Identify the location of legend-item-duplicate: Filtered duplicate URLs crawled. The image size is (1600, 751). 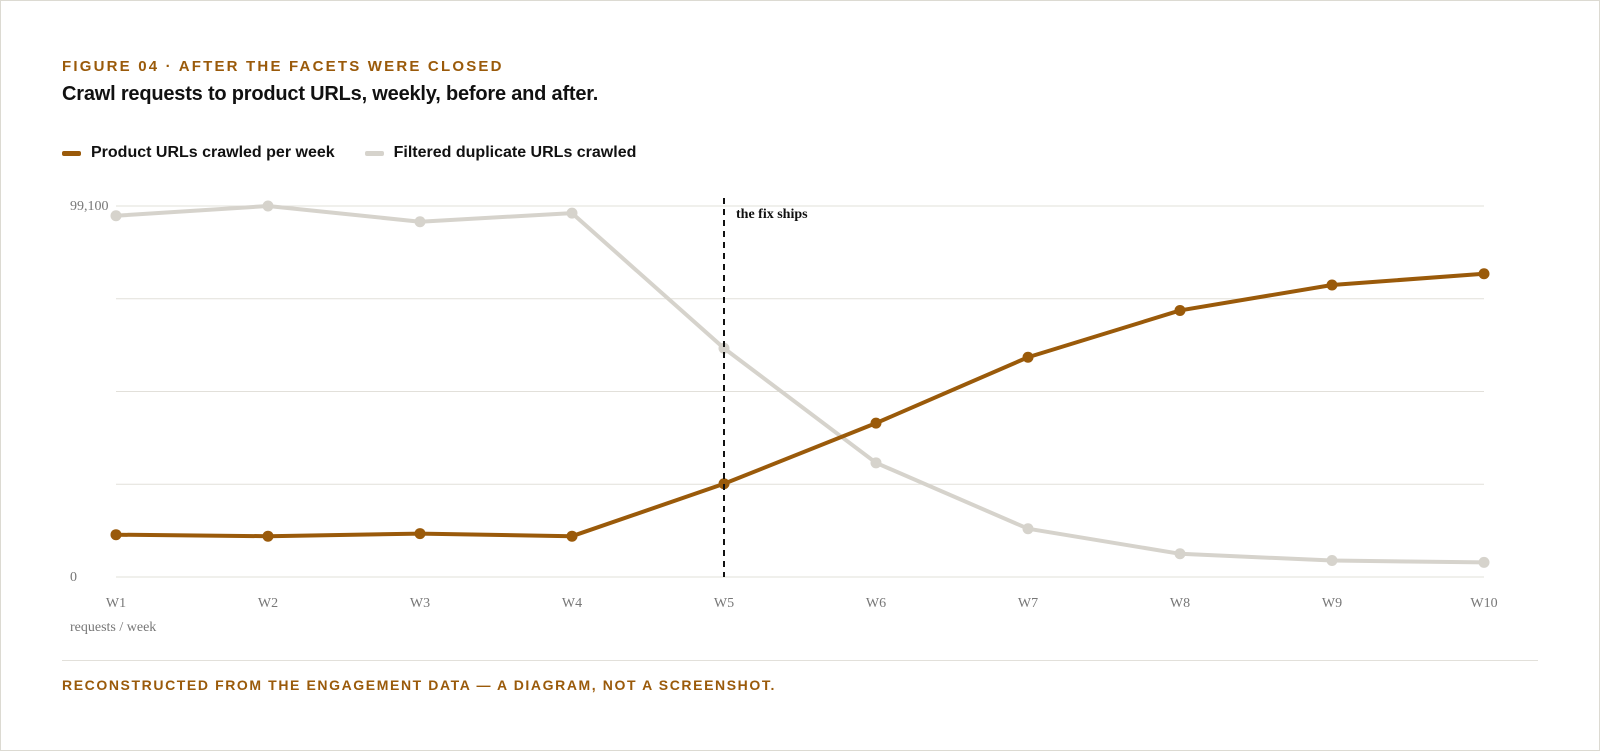
(500, 153).